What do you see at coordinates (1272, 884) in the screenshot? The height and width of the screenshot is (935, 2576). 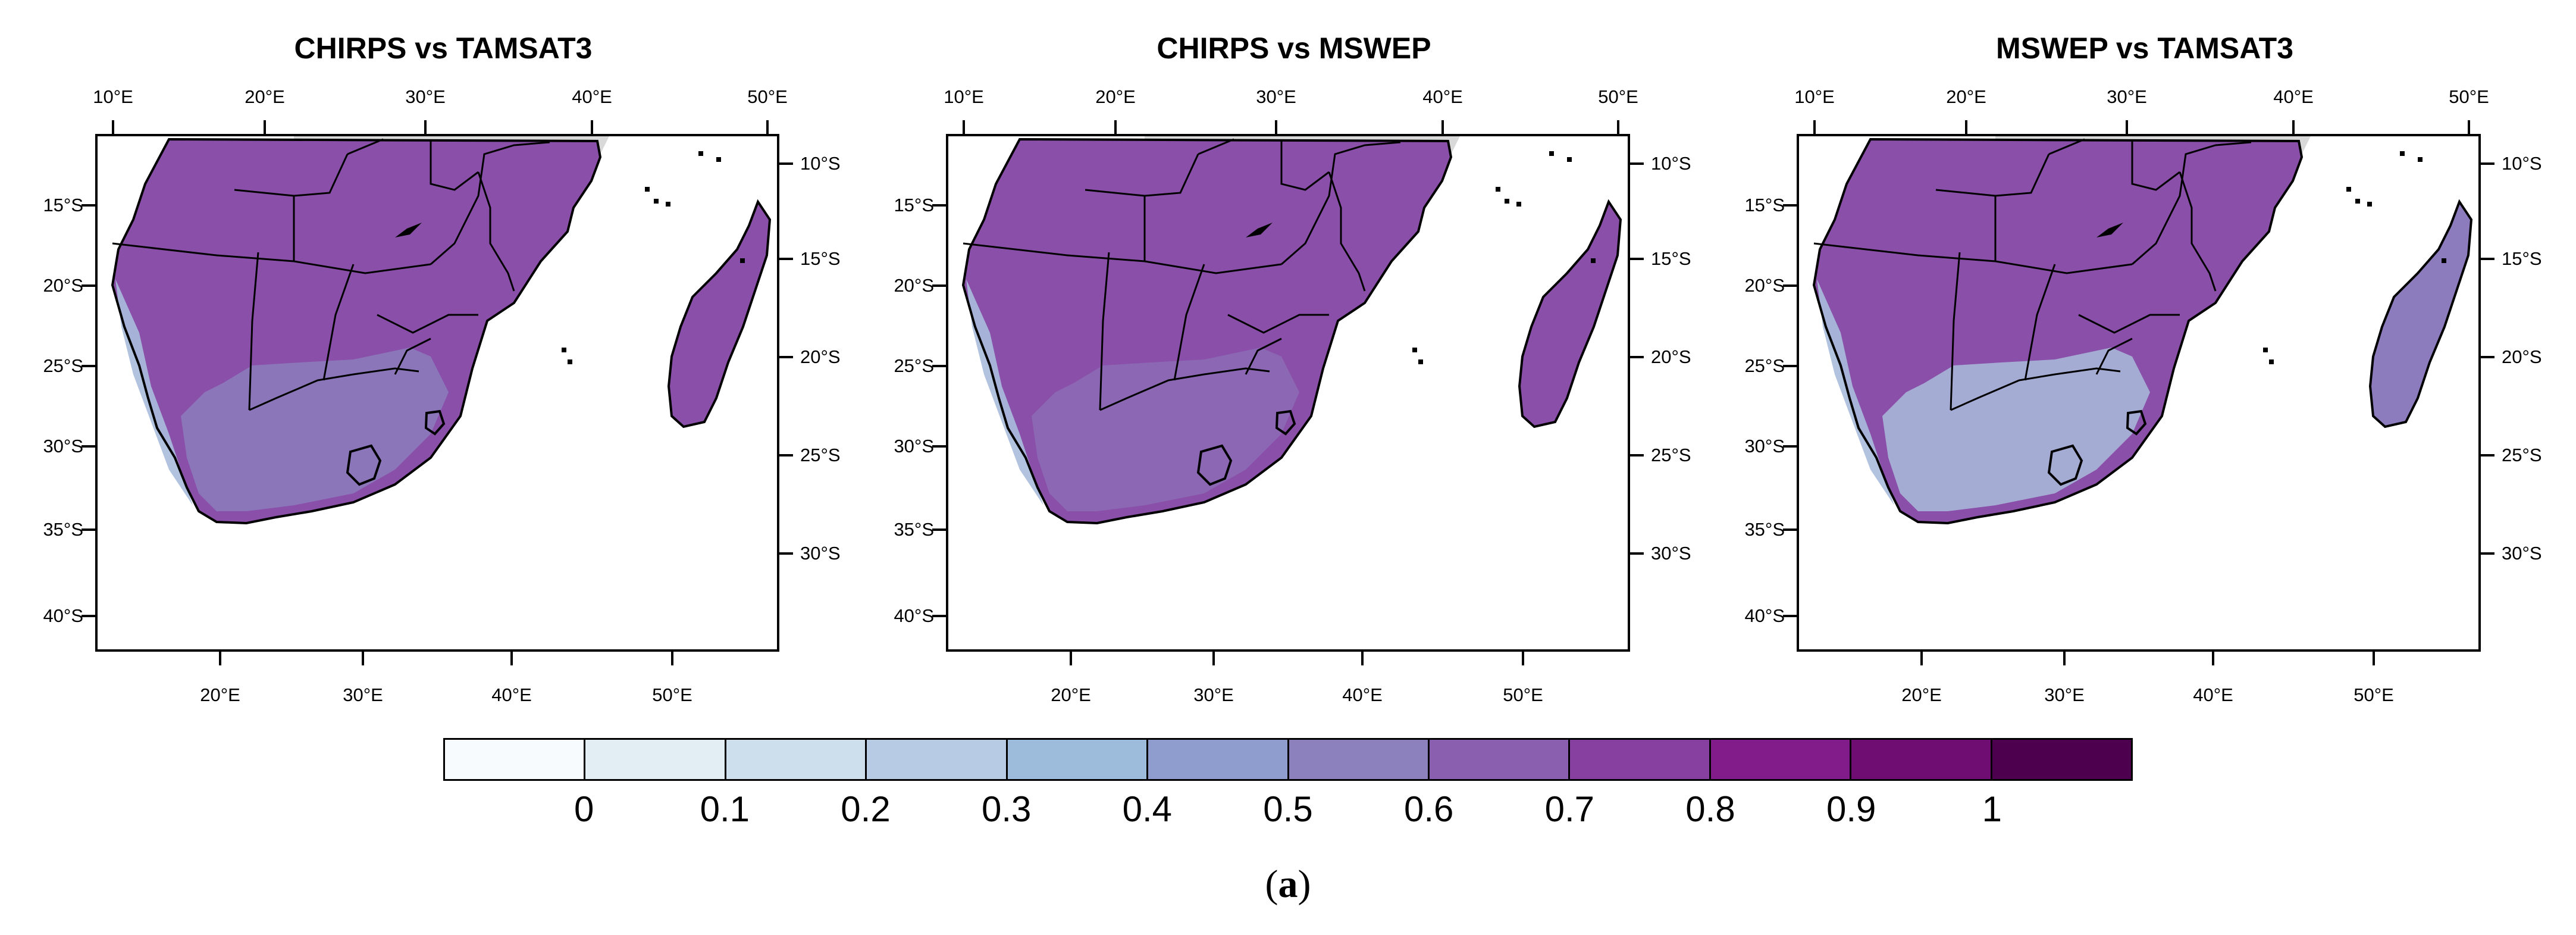 I see `caption-open: (` at bounding box center [1272, 884].